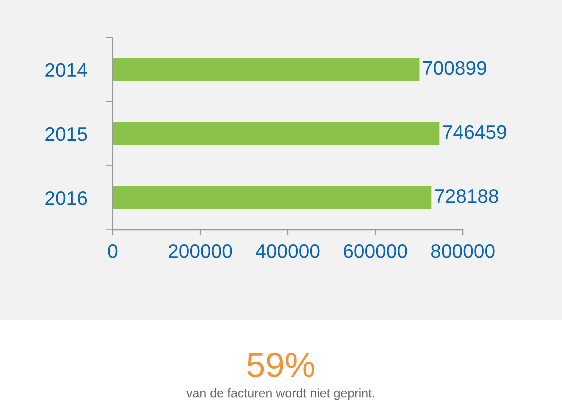 This screenshot has height=416, width=562. What do you see at coordinates (67, 198) in the screenshot?
I see `y-tick-label: 2016` at bounding box center [67, 198].